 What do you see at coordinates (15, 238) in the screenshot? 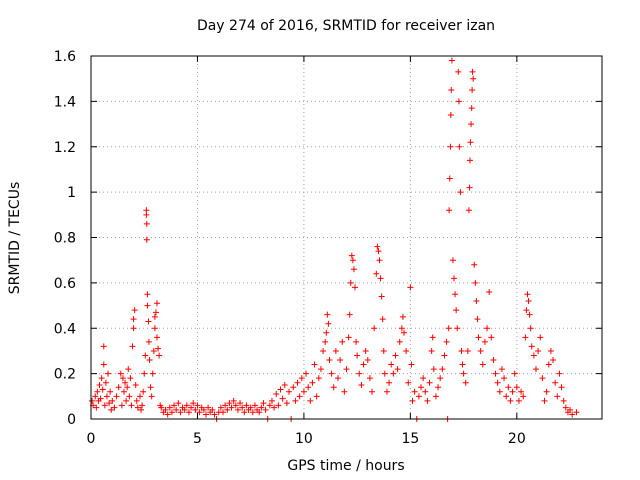
I see `y-axis-label: SRMTID / TECUs` at bounding box center [15, 238].